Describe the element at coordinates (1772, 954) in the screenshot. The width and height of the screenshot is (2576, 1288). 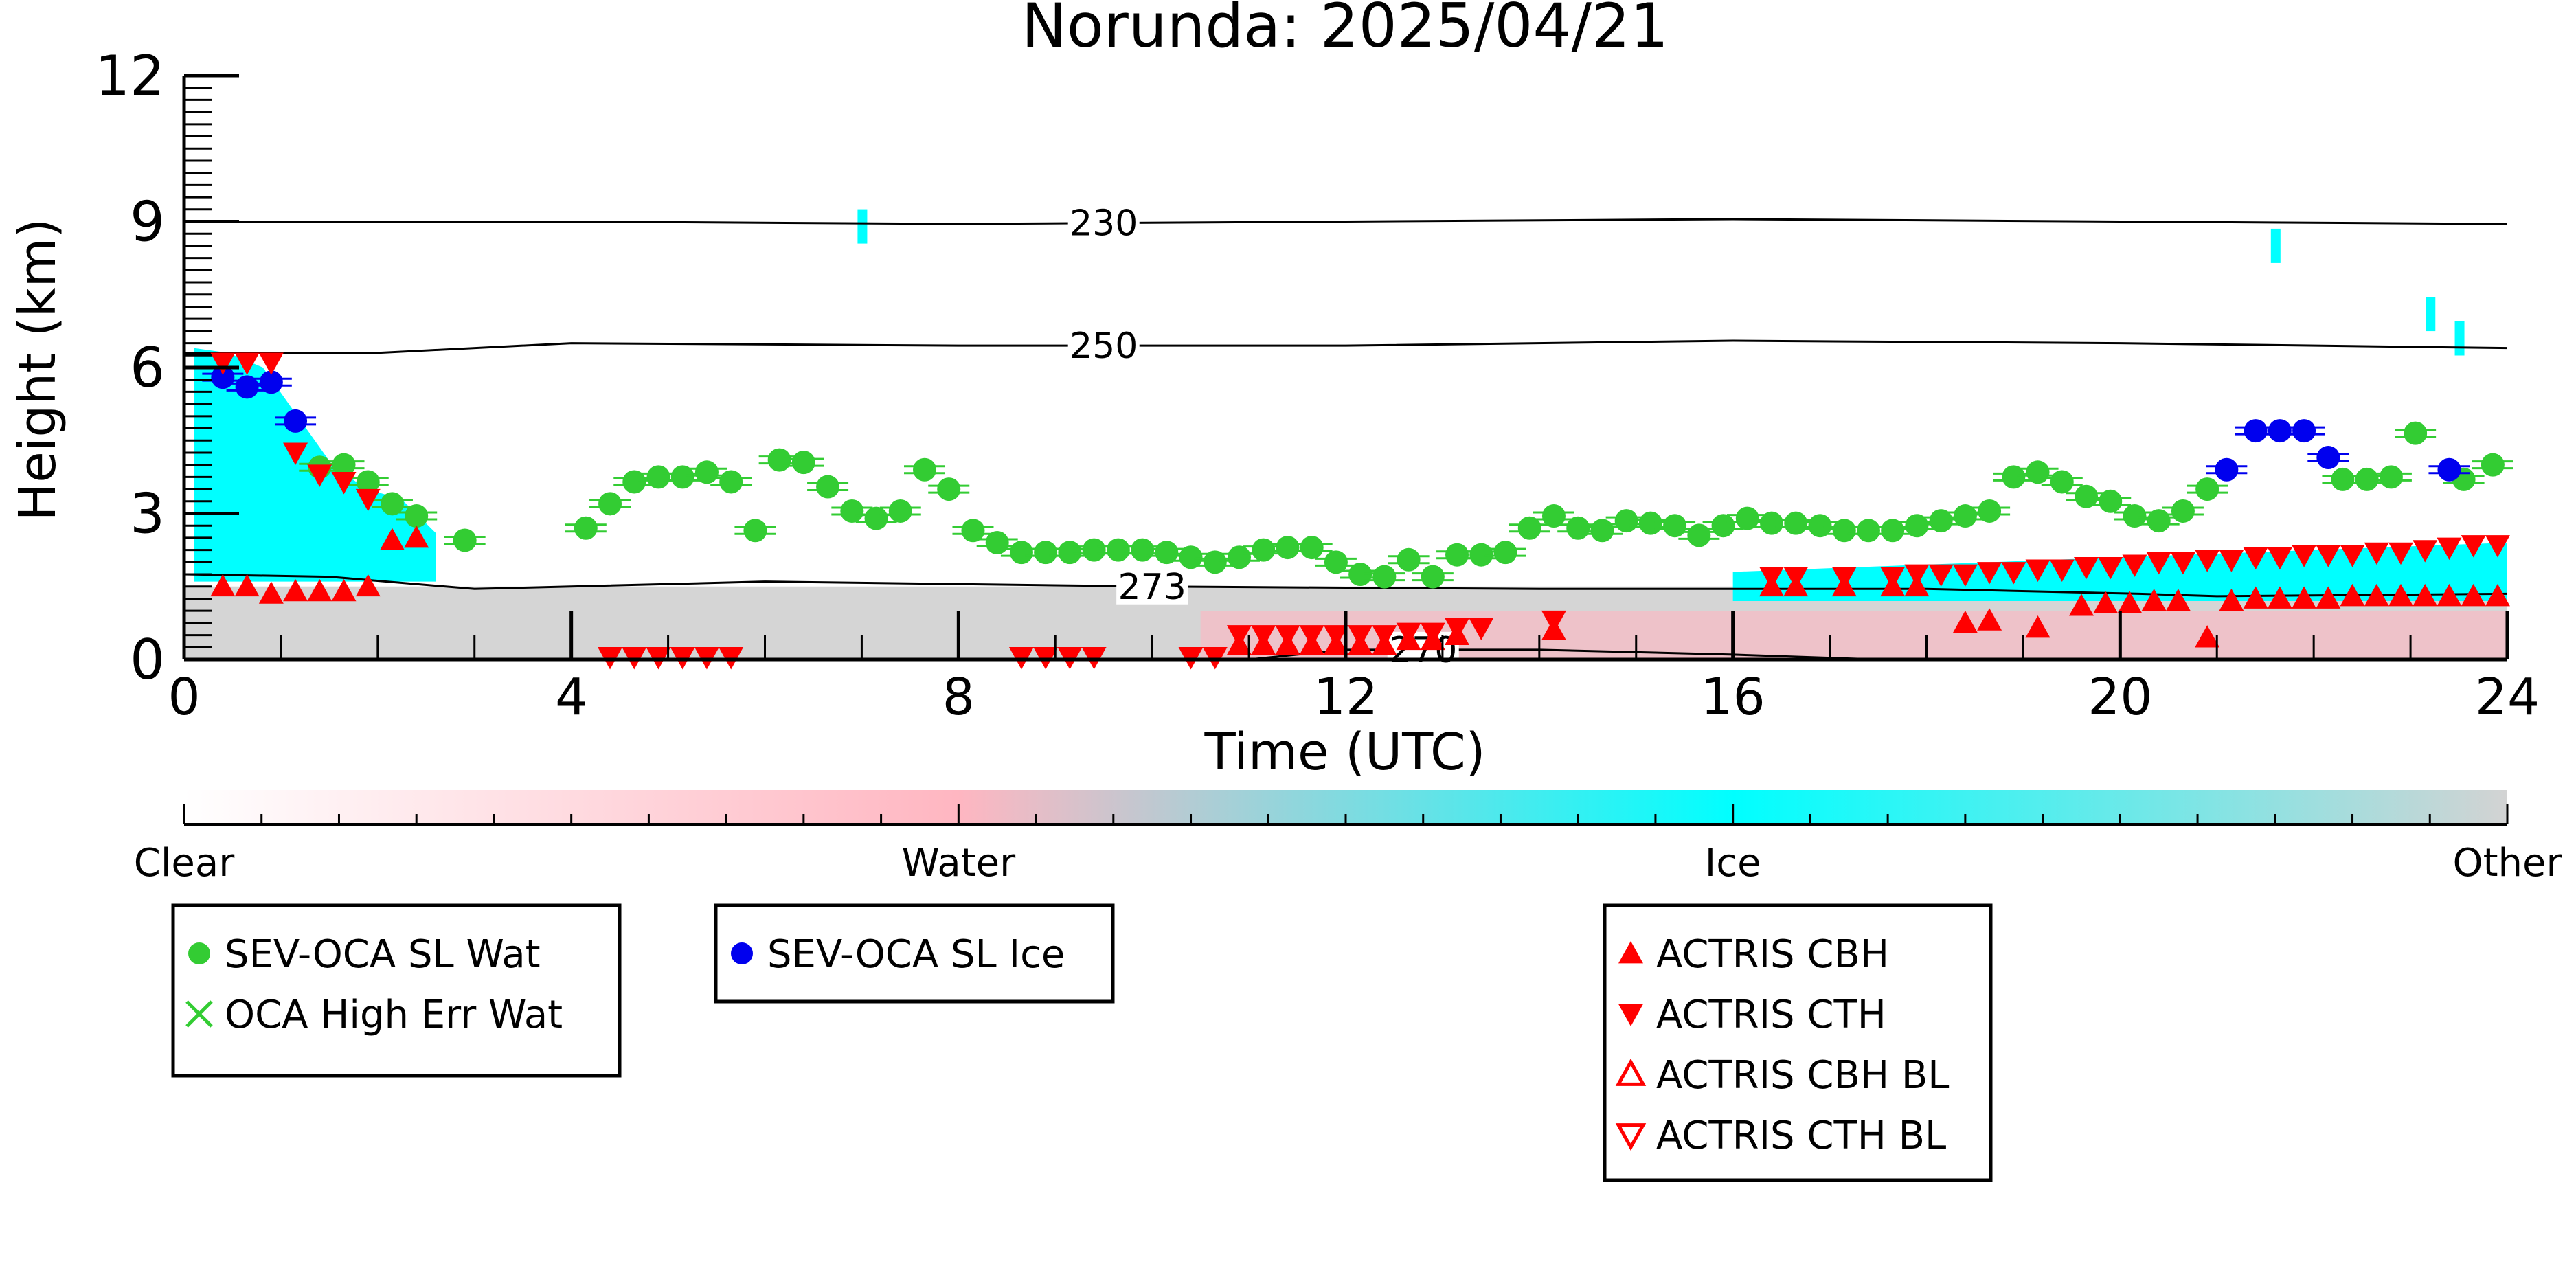
I see `legend-label: ACTRIS CBH` at that location.